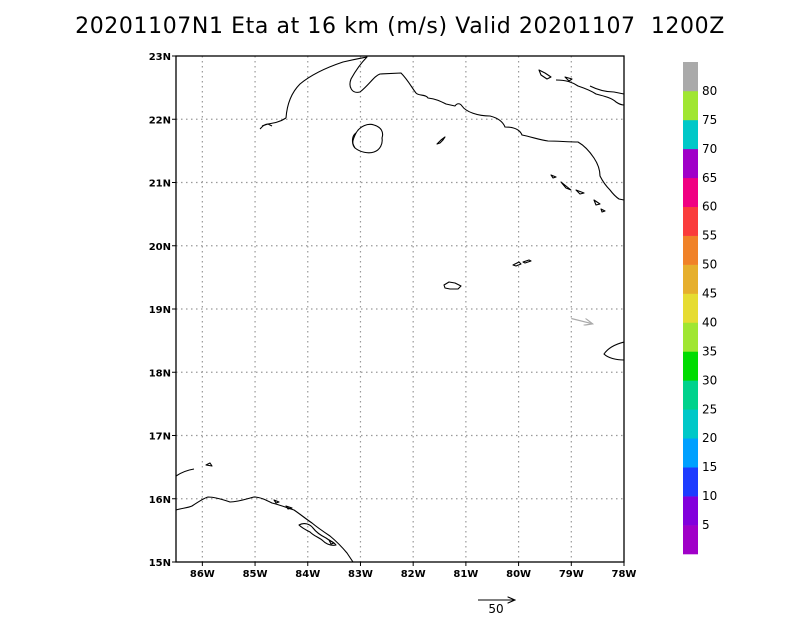 Image resolution: width=800 pixels, height=618 pixels. I want to click on colorbar-label: 10, so click(709, 496).